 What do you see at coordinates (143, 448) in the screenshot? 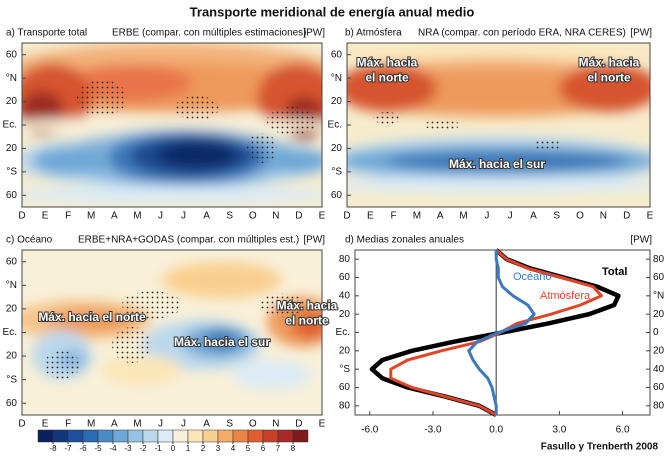
I see `colorbar-label: -2` at bounding box center [143, 448].